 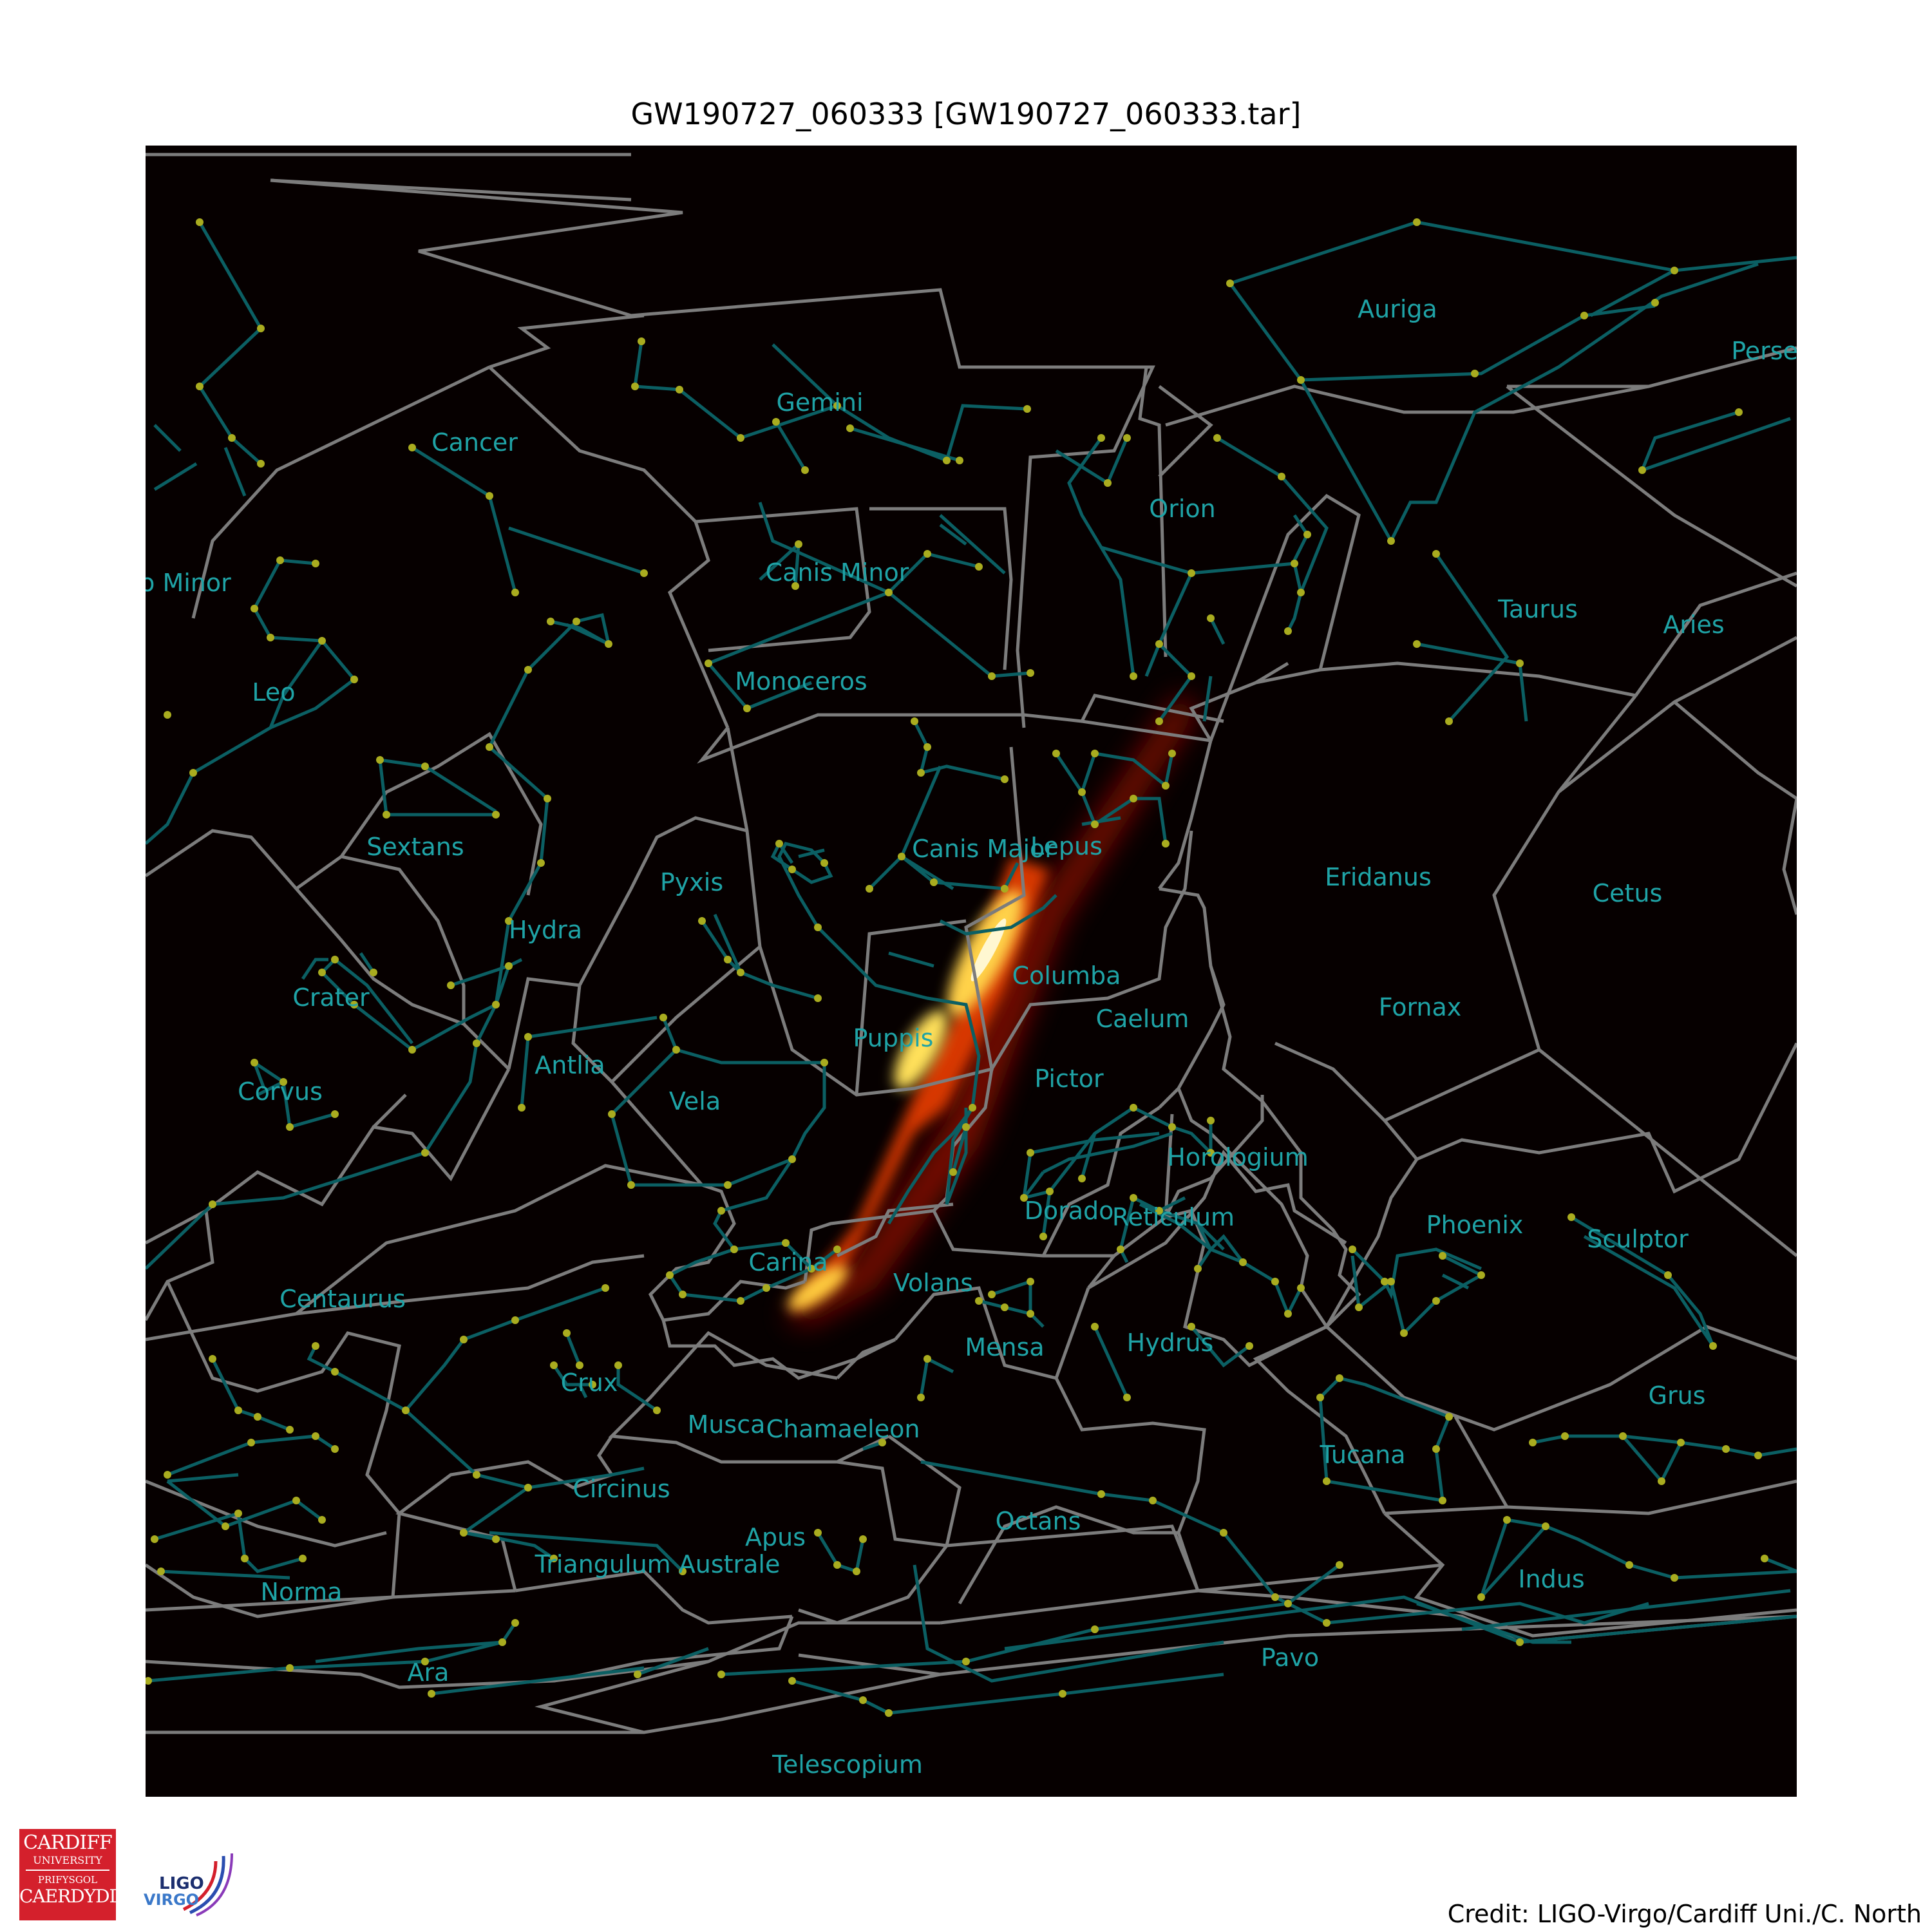 What do you see at coordinates (1694, 625) in the screenshot?
I see `label-aries: Aries` at bounding box center [1694, 625].